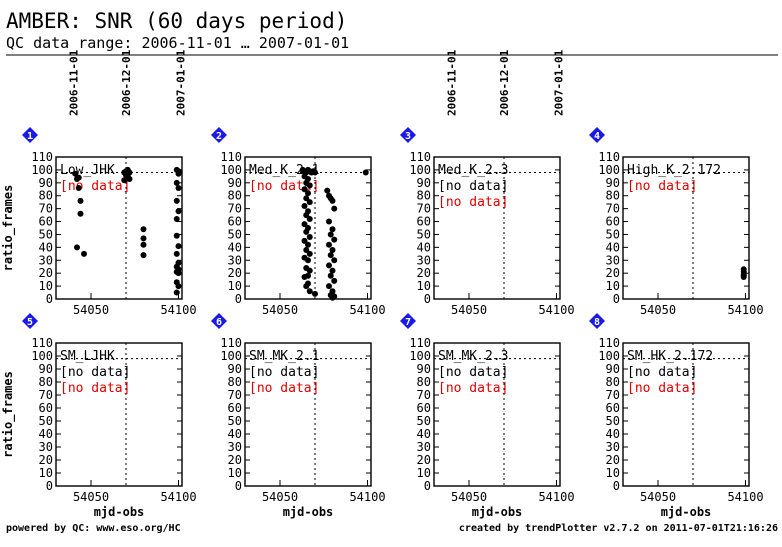  Describe the element at coordinates (176, 21) in the screenshot. I see `page-title: AMBER: SNR (60 days period)` at that location.